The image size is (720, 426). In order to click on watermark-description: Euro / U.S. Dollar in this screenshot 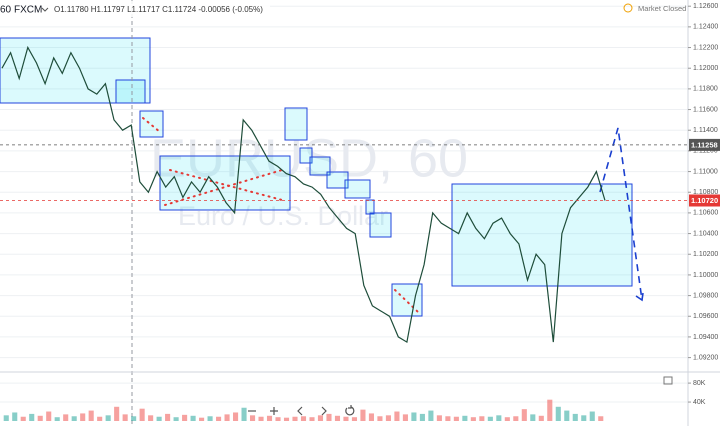, I will do `click(283, 216)`.